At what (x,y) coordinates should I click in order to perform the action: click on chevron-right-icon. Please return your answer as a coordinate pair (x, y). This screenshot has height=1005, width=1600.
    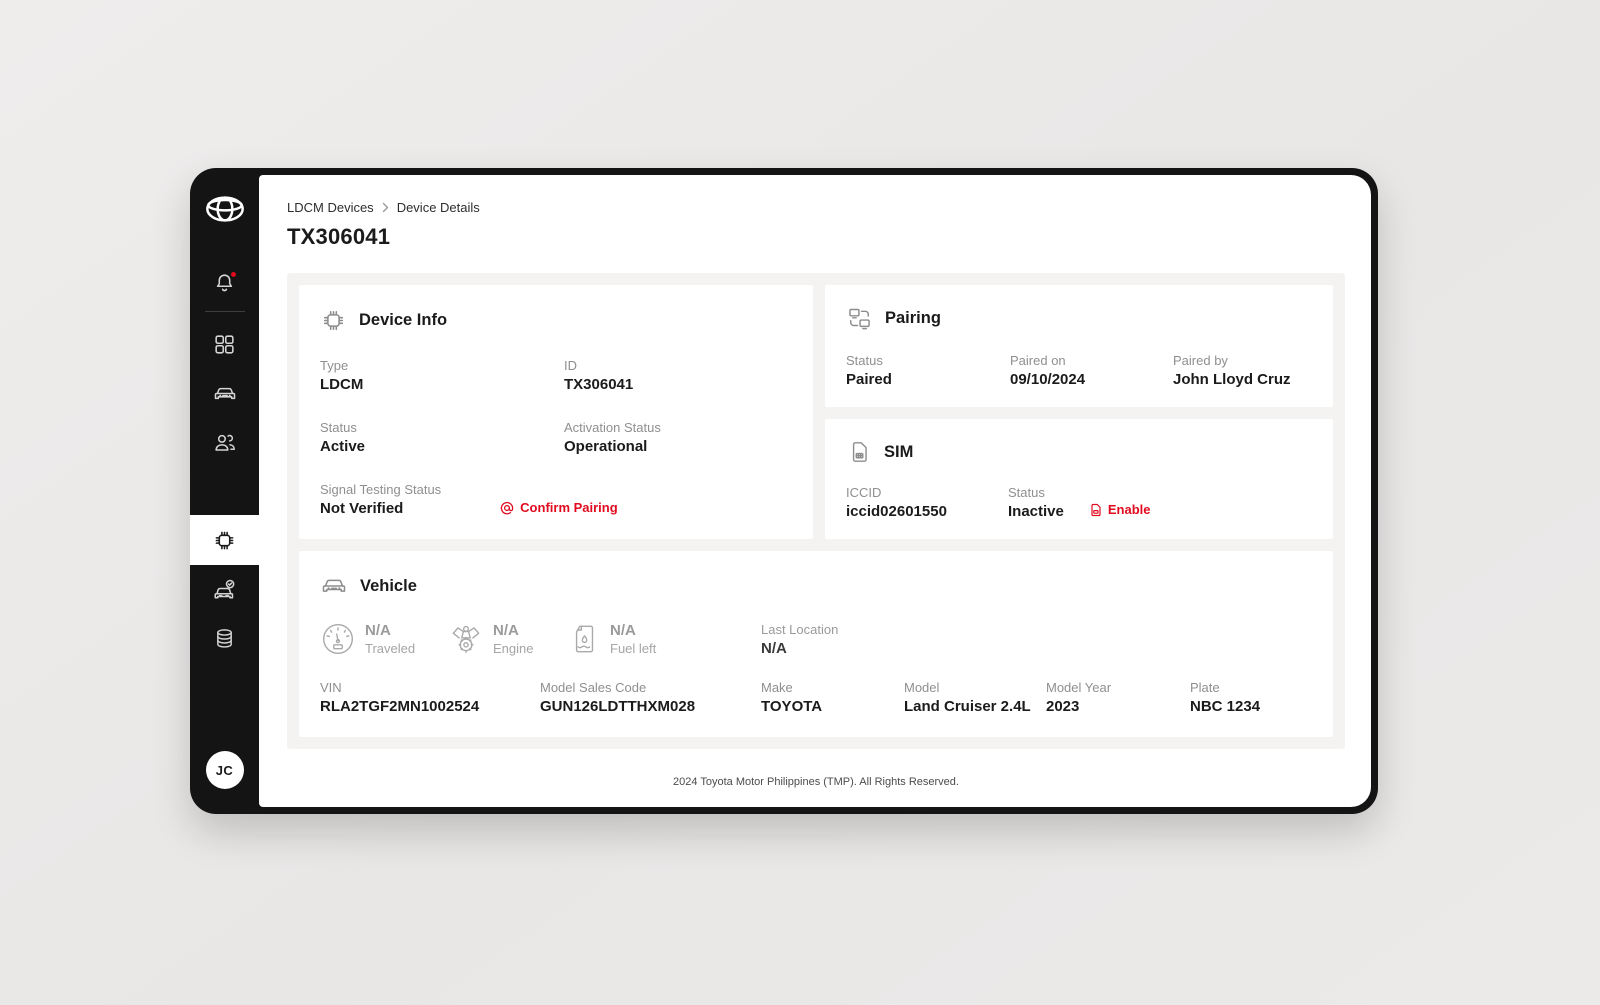
    Looking at the image, I should click on (385, 207).